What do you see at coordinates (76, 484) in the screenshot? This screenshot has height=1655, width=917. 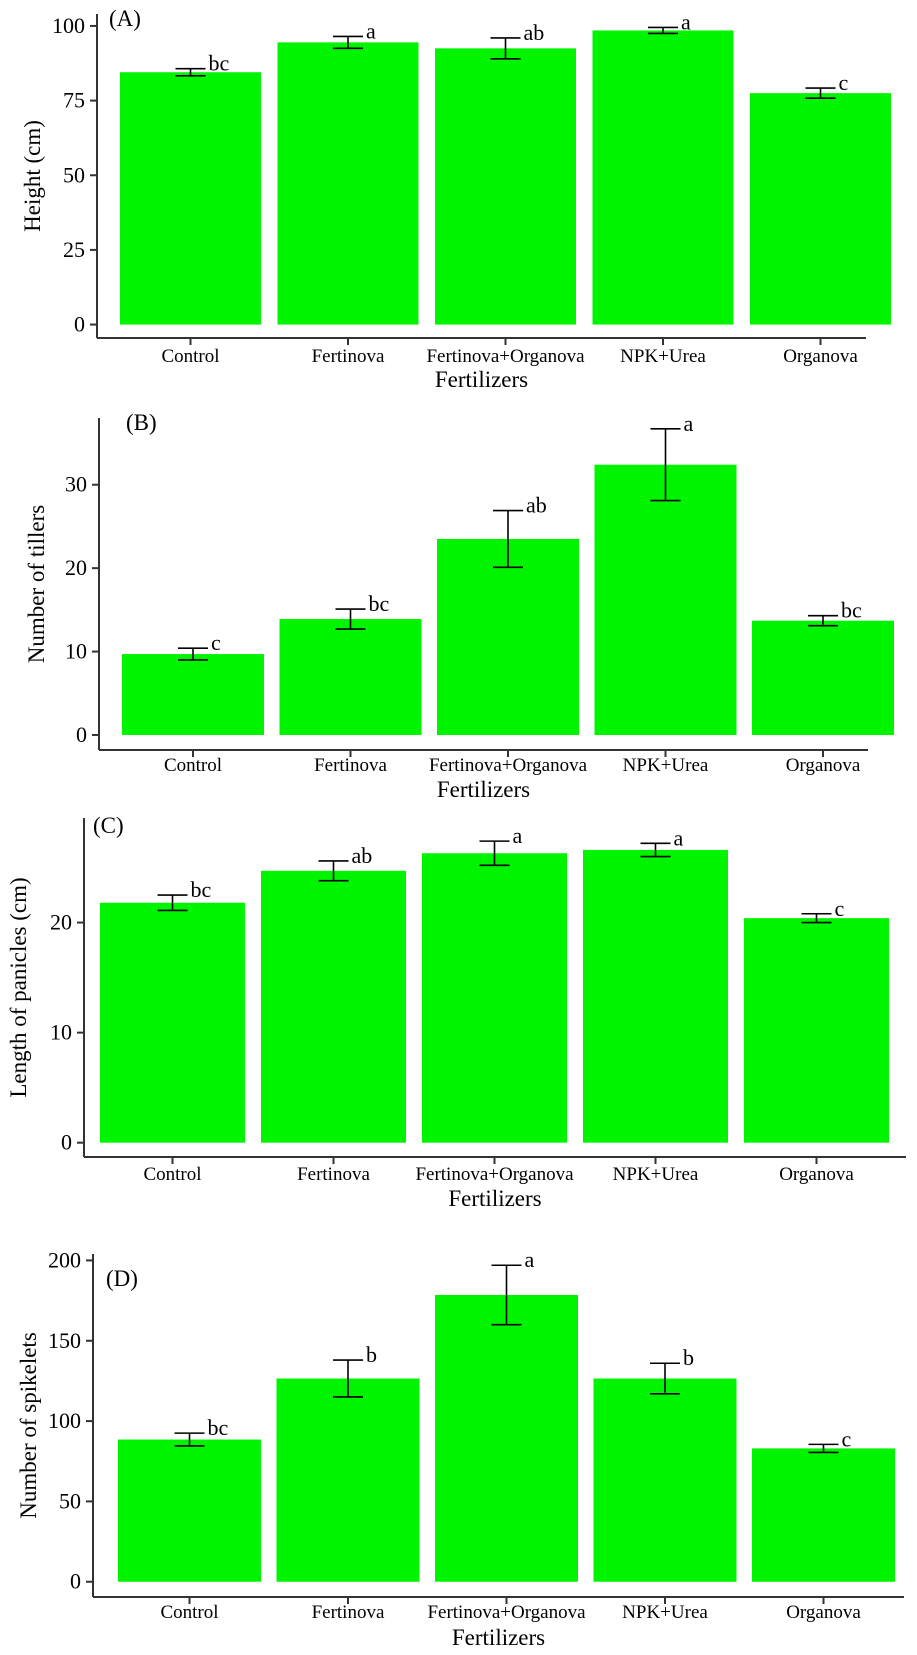 I see `y-tick-label: 30` at bounding box center [76, 484].